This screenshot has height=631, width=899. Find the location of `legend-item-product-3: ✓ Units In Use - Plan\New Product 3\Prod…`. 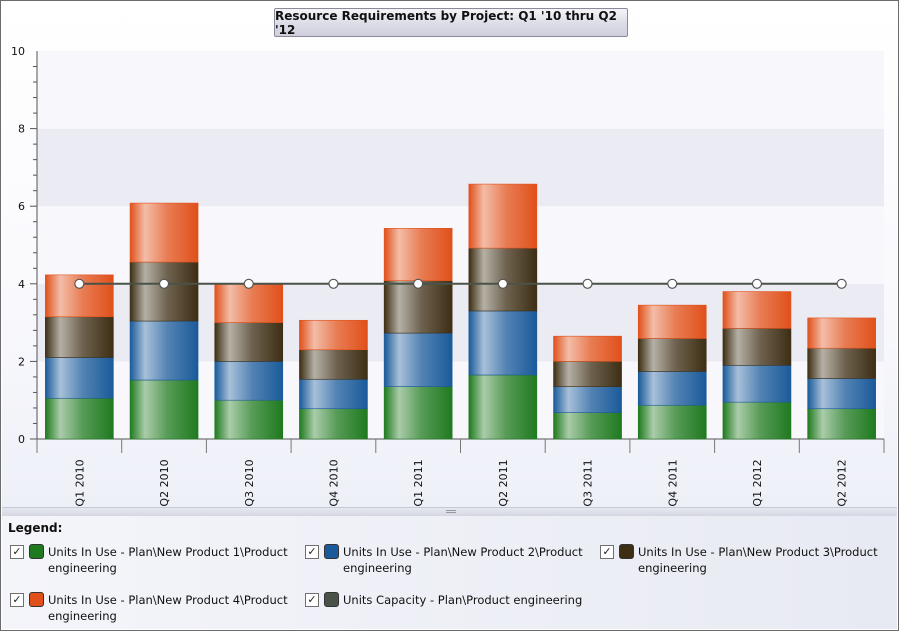

legend-item-product-3: ✓ Units In Use - Plan\New Product 3\Prod… is located at coordinates (740, 561).